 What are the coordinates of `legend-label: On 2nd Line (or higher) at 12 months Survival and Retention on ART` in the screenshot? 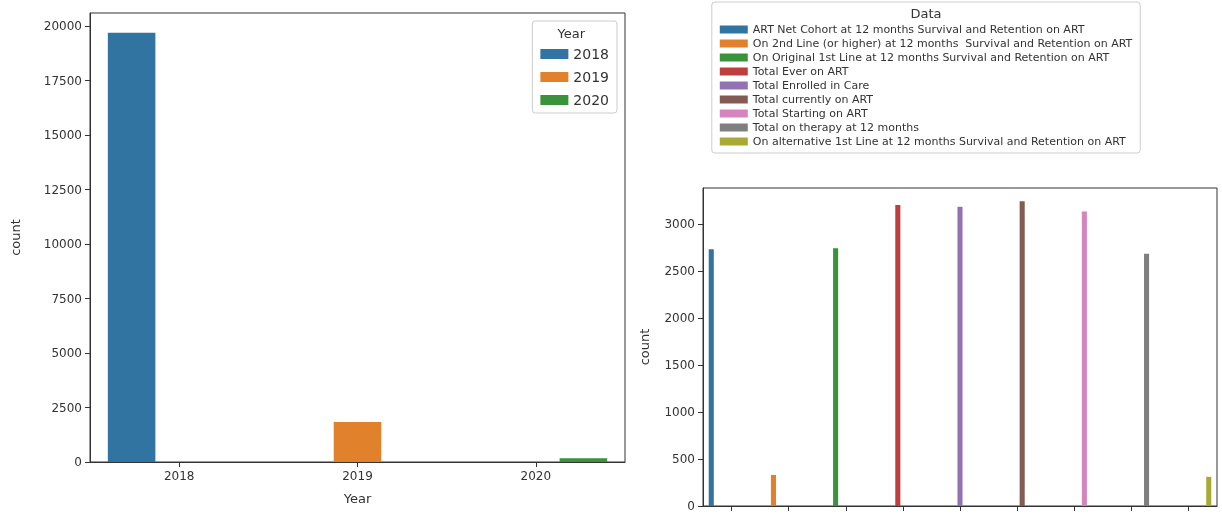 It's located at (942, 43).